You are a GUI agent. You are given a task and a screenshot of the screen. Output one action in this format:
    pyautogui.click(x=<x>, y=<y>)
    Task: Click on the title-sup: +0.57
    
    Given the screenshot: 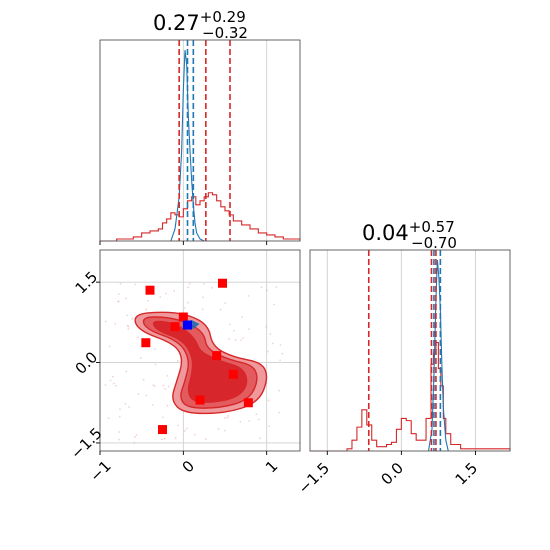 What is the action you would take?
    pyautogui.click(x=432, y=227)
    